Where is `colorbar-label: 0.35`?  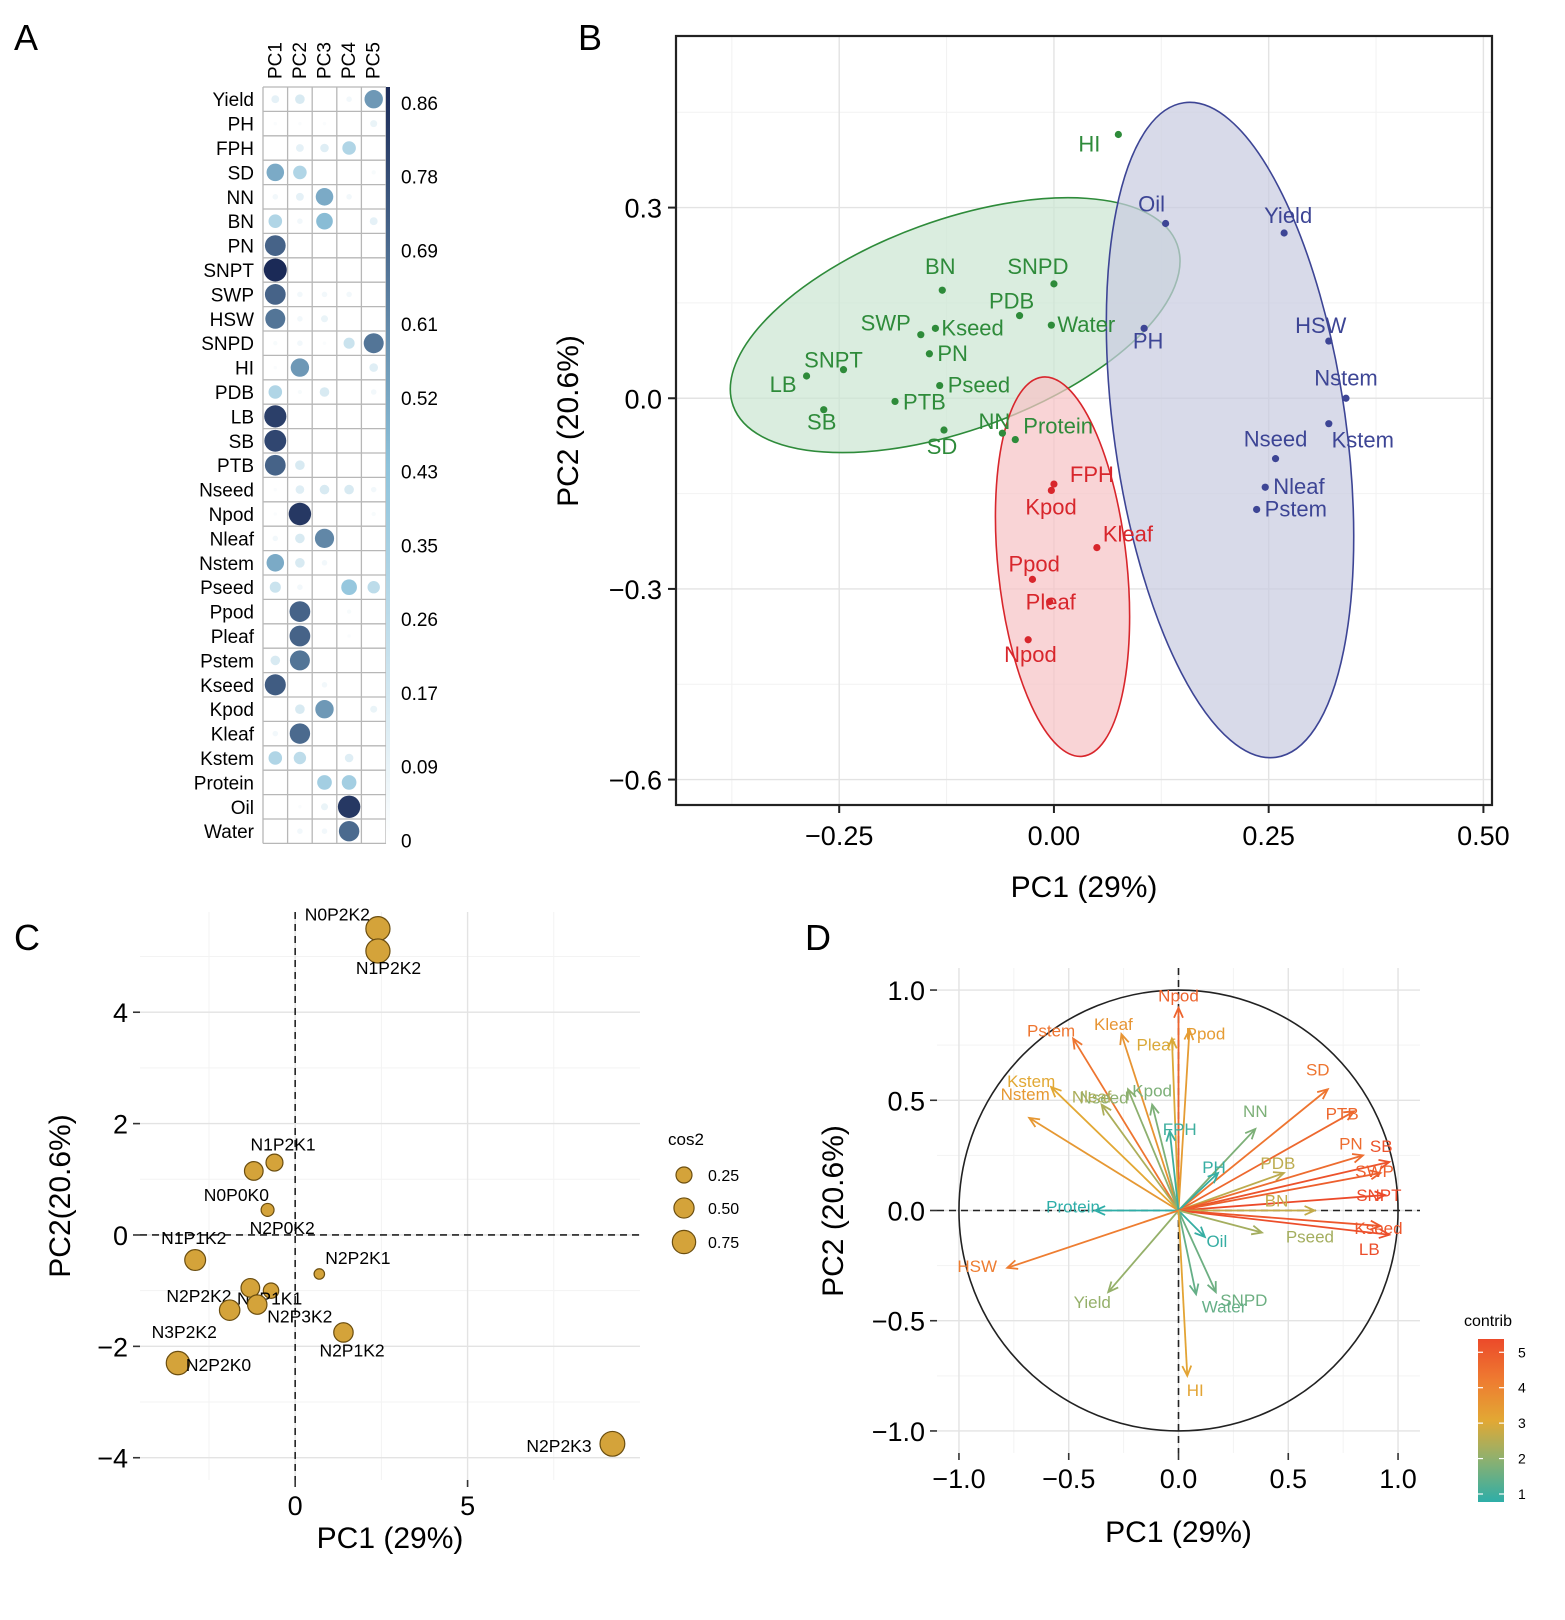
colorbar-label: 0.35 is located at coordinates (419, 546).